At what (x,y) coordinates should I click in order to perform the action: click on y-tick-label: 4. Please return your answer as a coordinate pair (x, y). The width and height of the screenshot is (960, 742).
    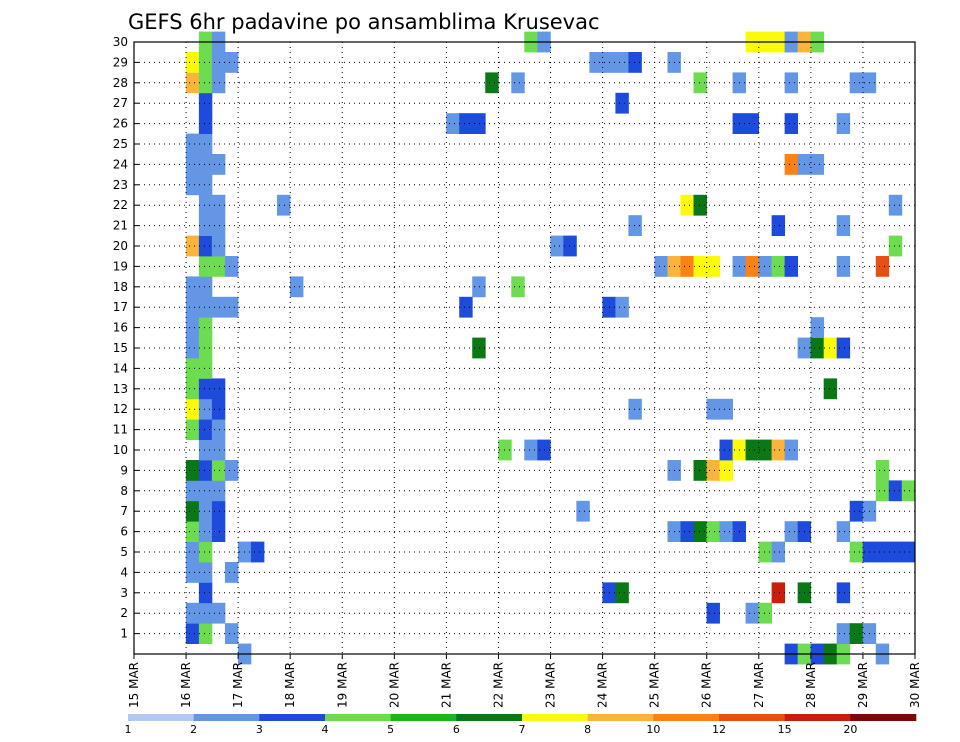
    Looking at the image, I should click on (124, 572).